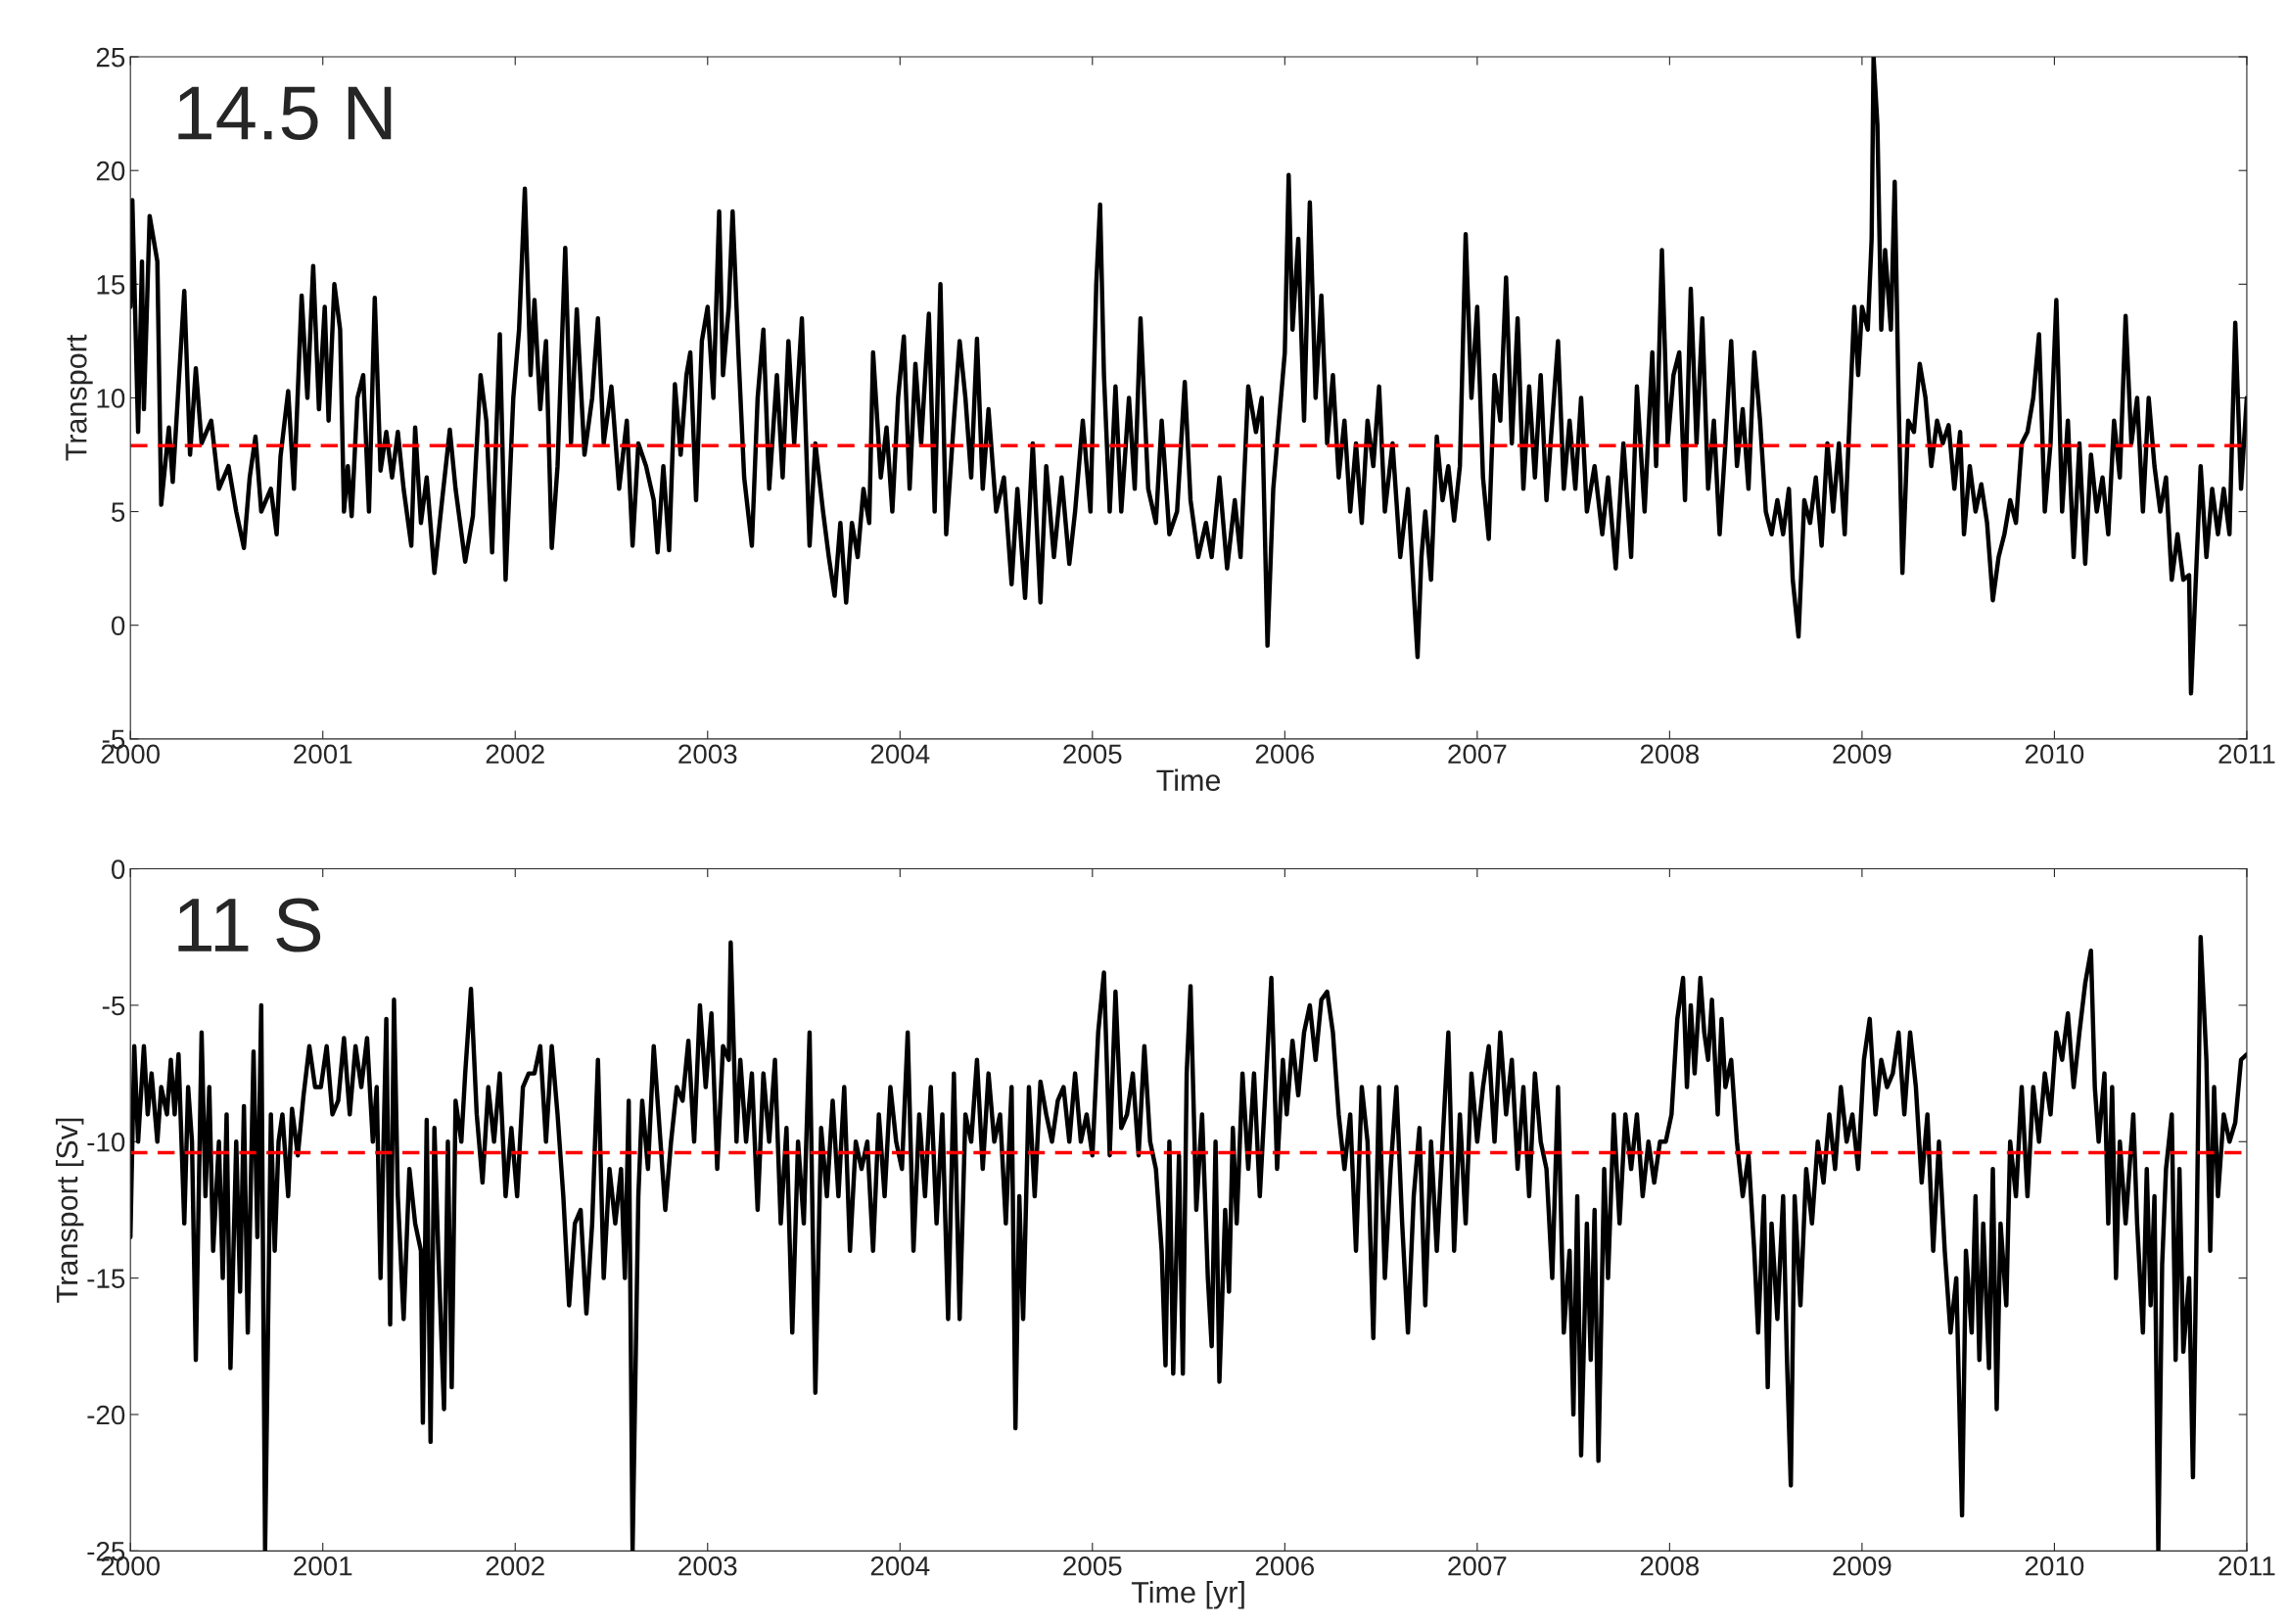  Describe the element at coordinates (110, 171) in the screenshot. I see `y-tick-label: 20` at that location.